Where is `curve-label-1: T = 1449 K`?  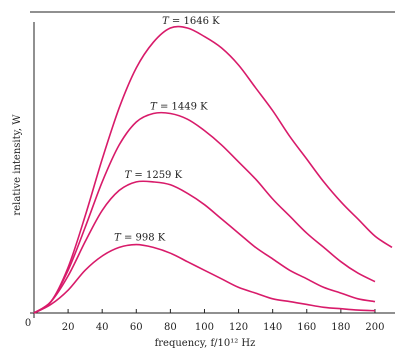
curve-label-1: T = 1449 K is located at coordinates (179, 107).